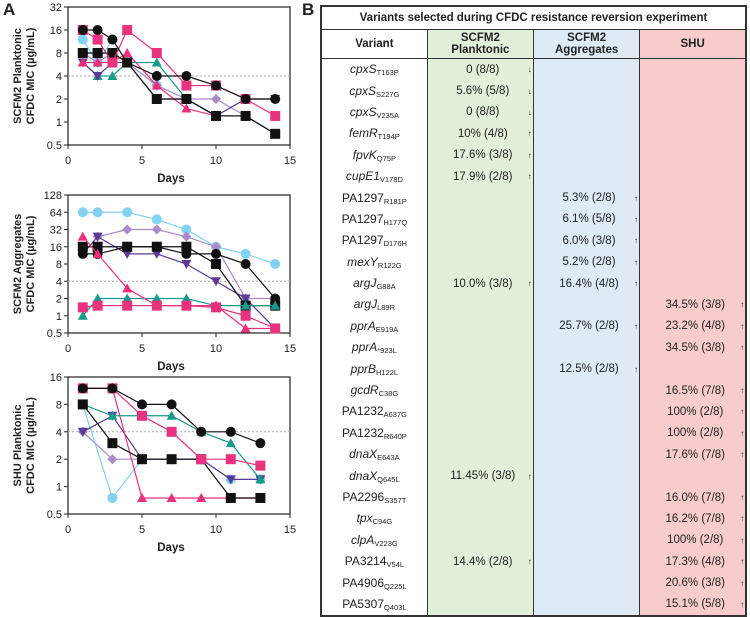 The width and height of the screenshot is (750, 617). Describe the element at coordinates (59, 100) in the screenshot. I see `y-tick-label: 2` at that location.